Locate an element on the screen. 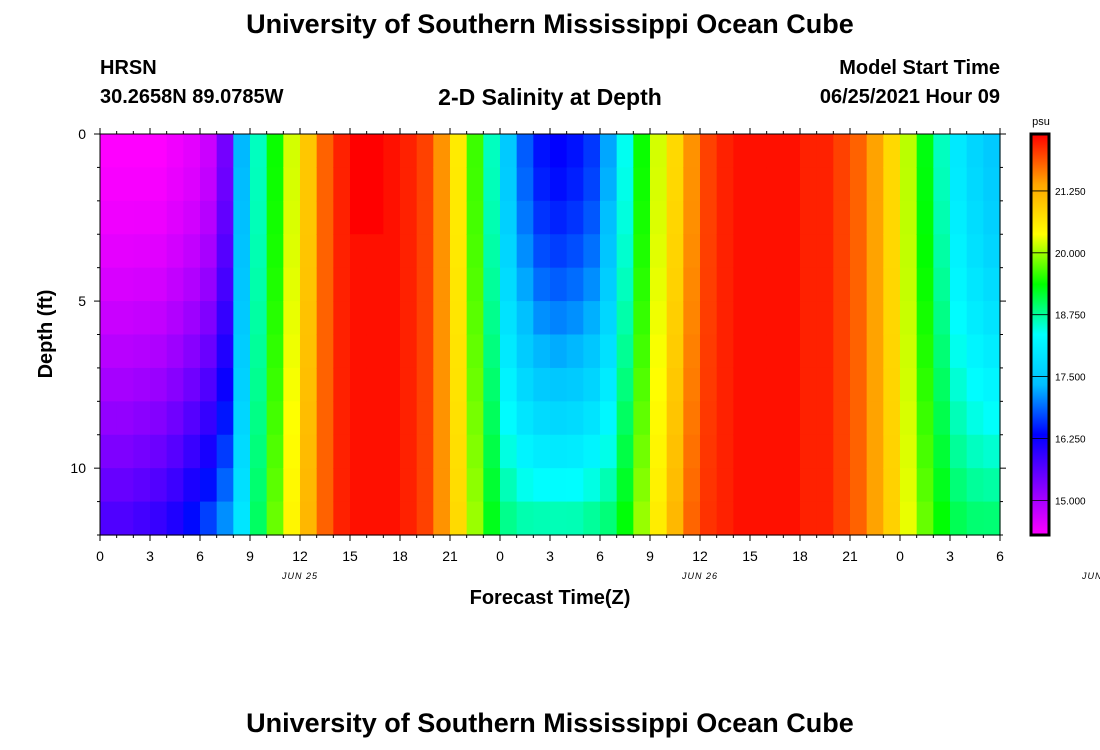 The image size is (1100, 750). x-tick-label: 0 is located at coordinates (100, 556).